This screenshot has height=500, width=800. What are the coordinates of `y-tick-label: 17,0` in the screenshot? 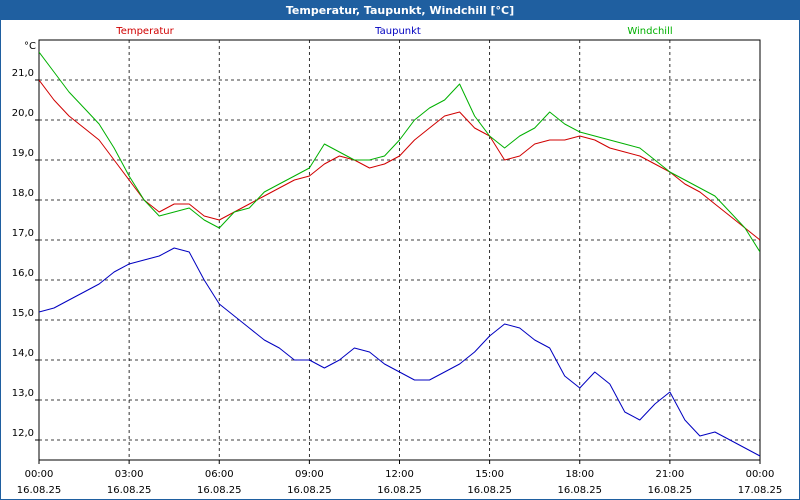 It's located at (23, 233).